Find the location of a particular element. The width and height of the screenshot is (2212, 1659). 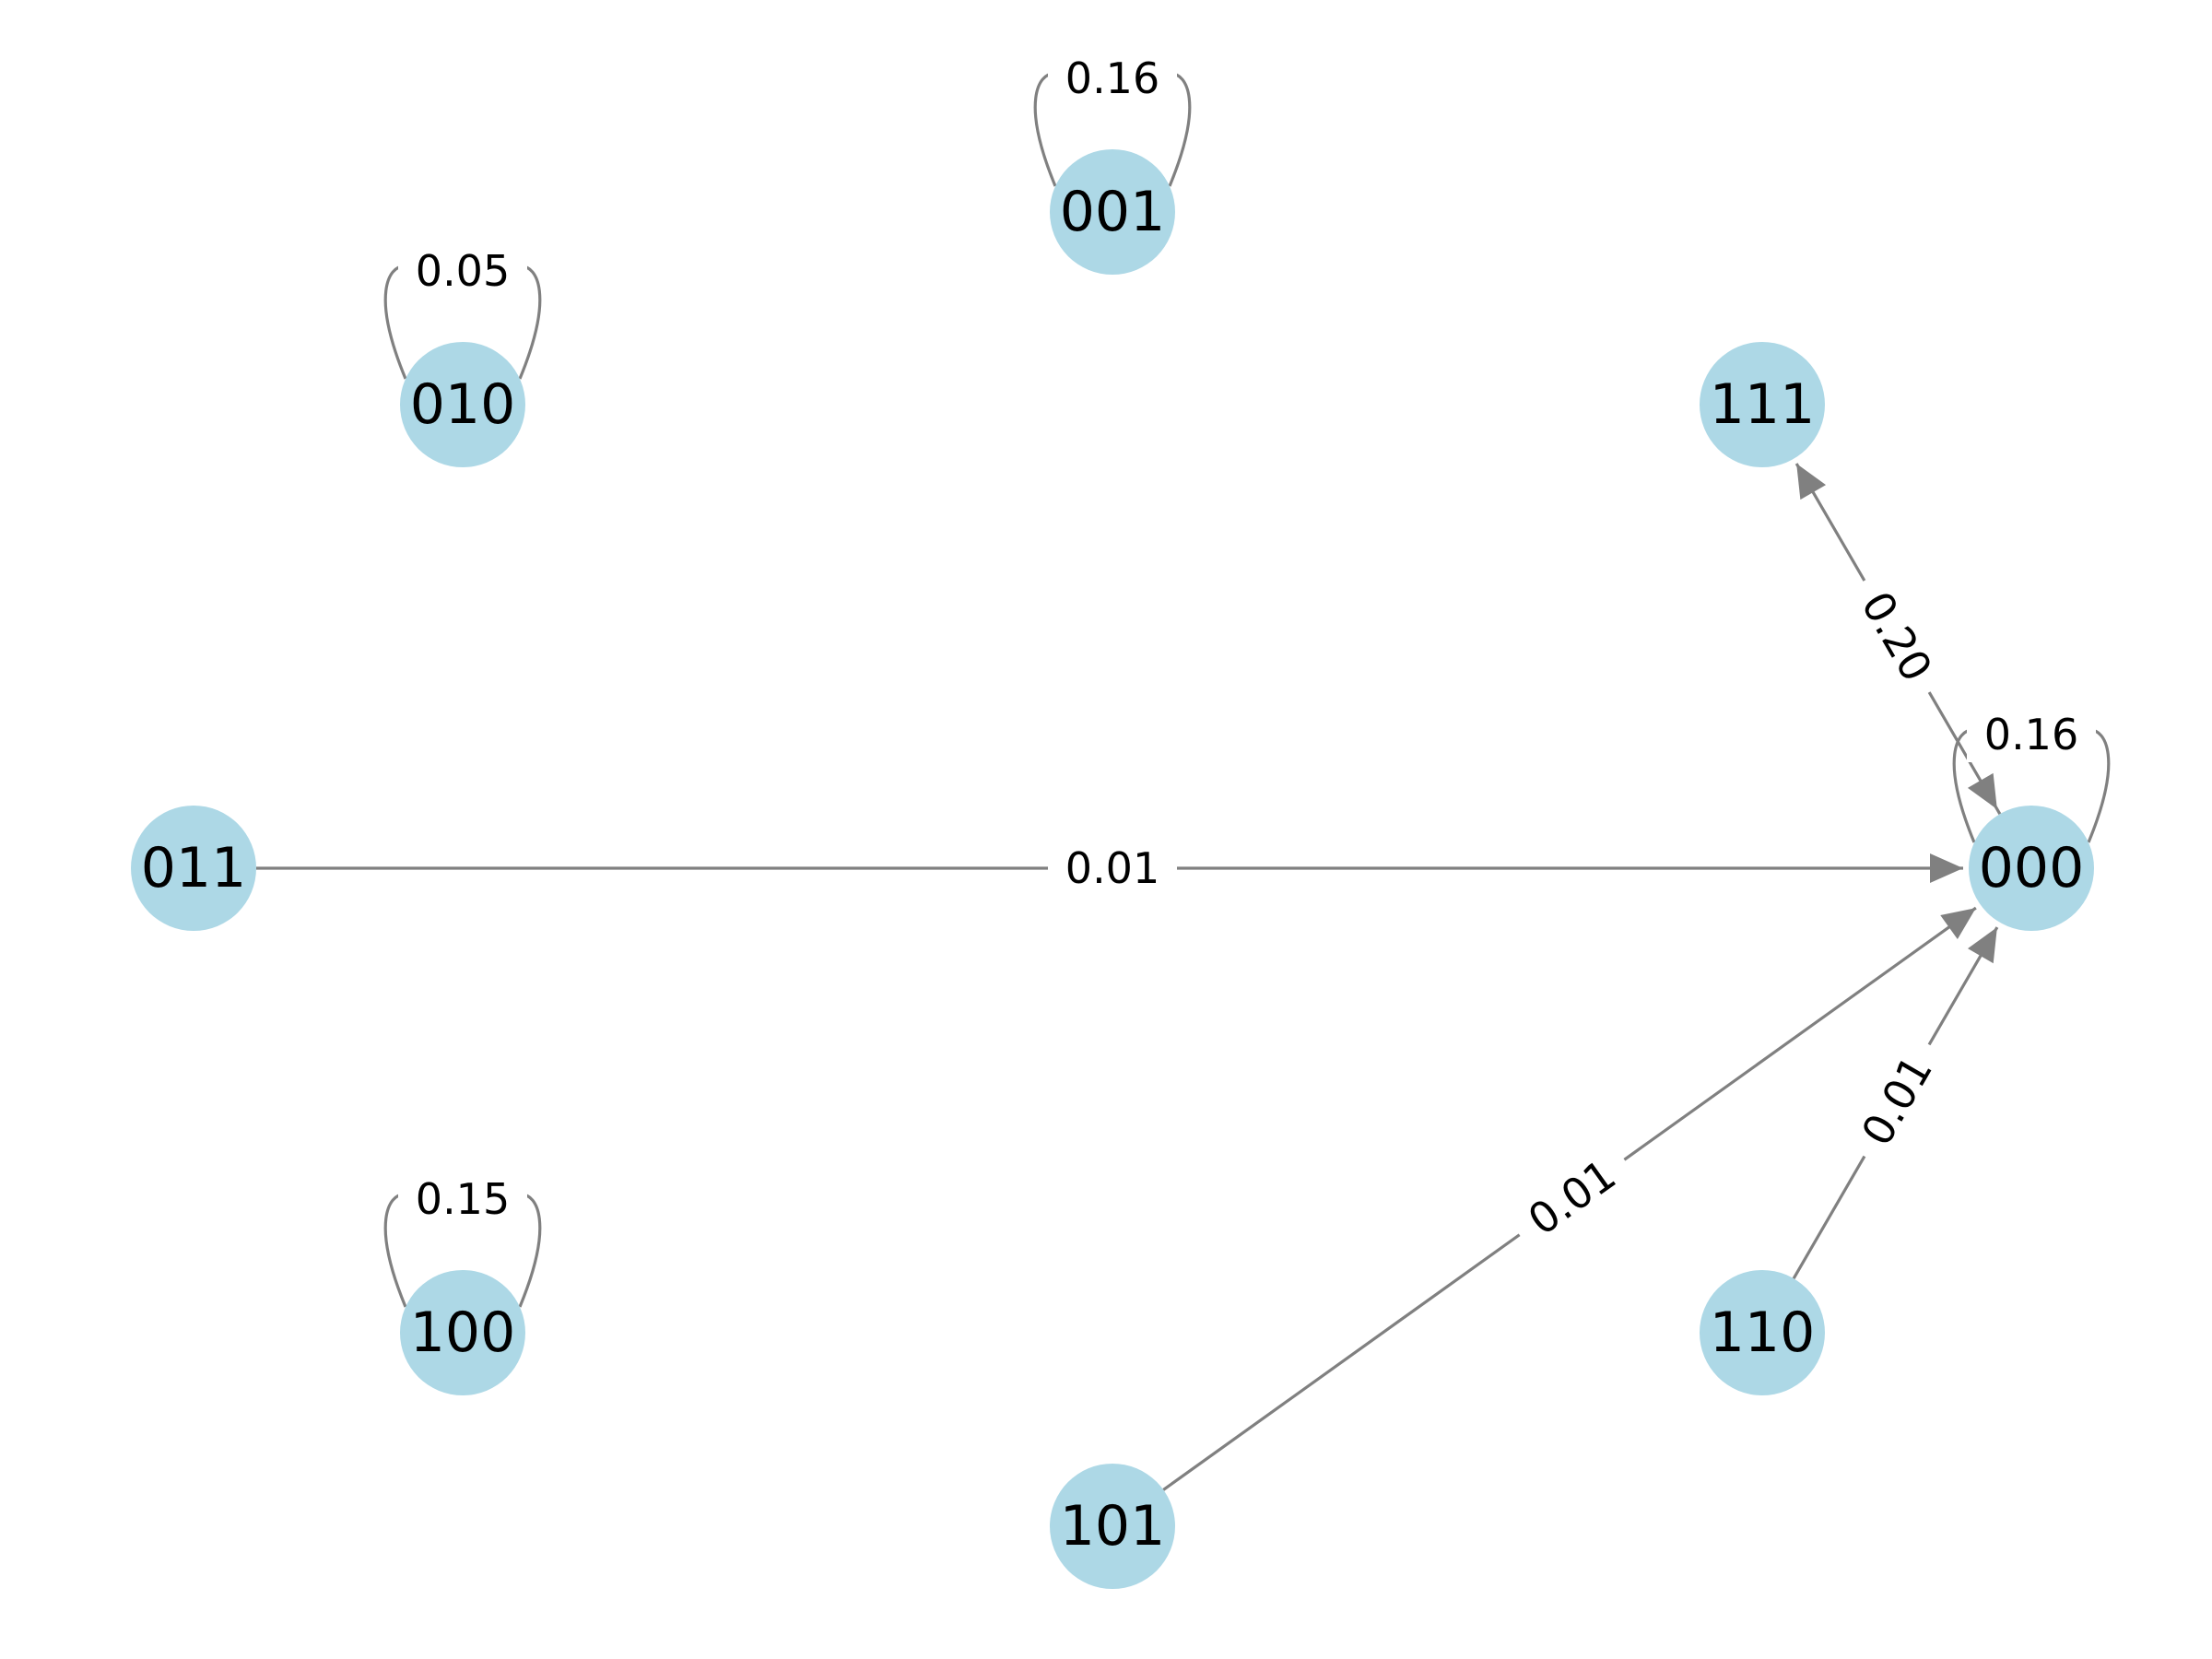

node-010: 010 is located at coordinates (462, 404).